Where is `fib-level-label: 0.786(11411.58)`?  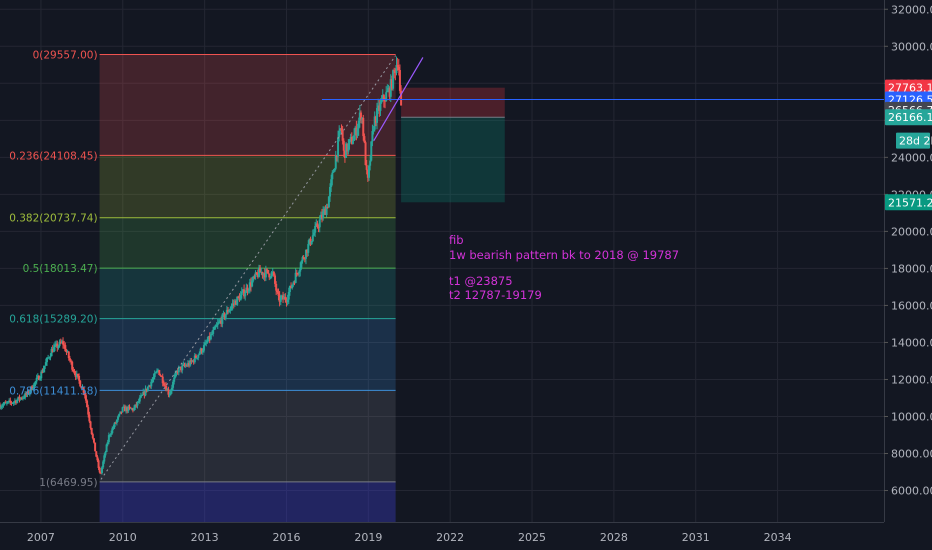 fib-level-label: 0.786(11411.58) is located at coordinates (53, 391).